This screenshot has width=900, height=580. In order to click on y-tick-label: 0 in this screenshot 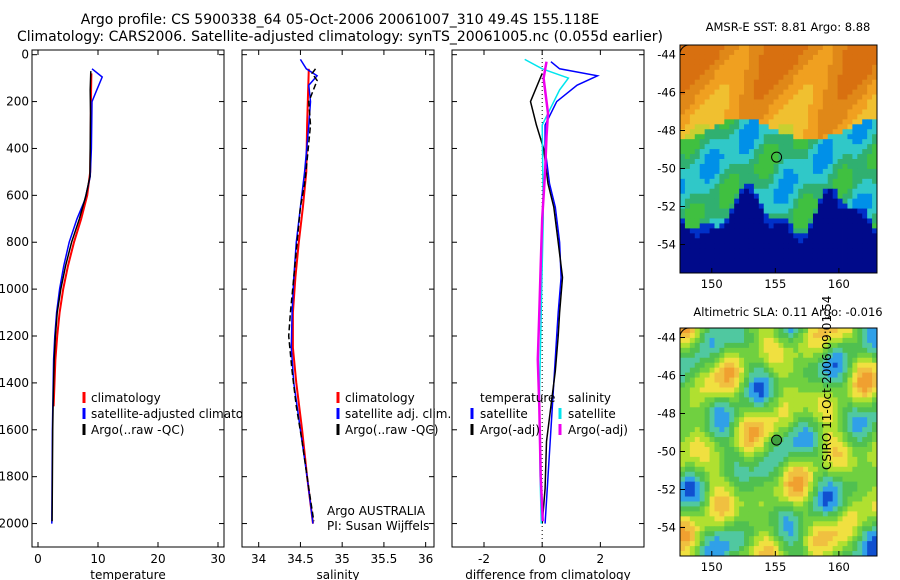, I will do `click(25, 55)`.